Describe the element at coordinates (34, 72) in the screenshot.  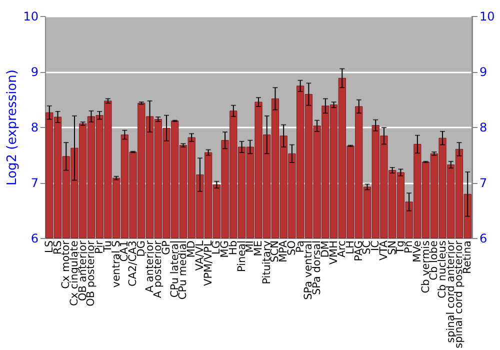
I see `y-tick-label: 9` at that location.